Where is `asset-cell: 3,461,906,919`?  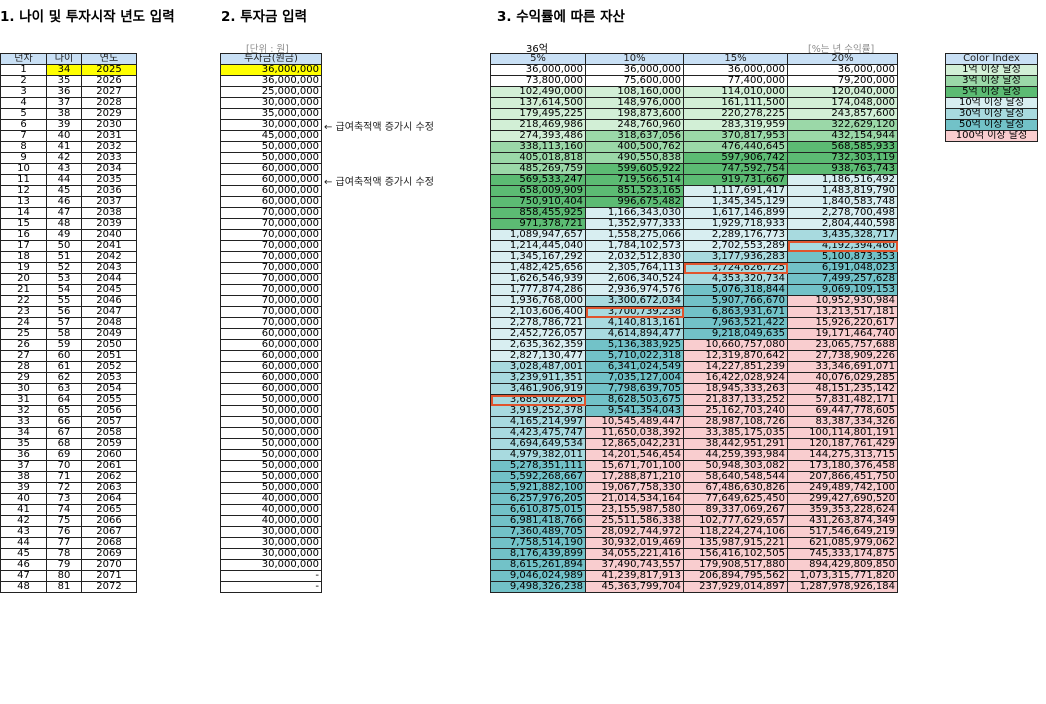 asset-cell: 3,461,906,919 is located at coordinates (538, 389).